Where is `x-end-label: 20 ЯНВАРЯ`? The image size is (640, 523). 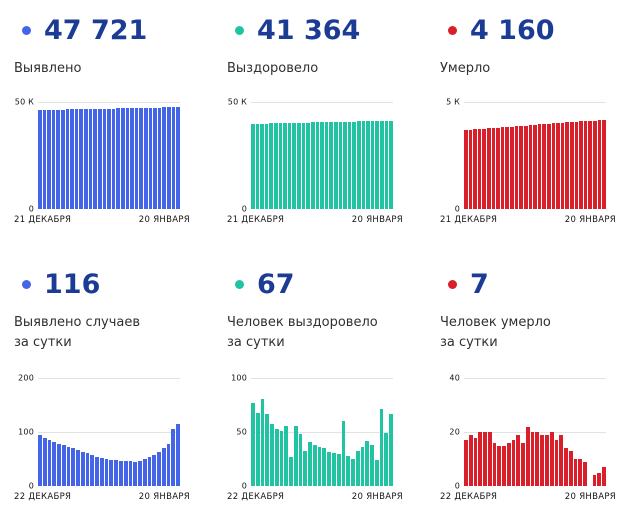
x-end-label: 20 ЯНВАРЯ is located at coordinates (590, 220).